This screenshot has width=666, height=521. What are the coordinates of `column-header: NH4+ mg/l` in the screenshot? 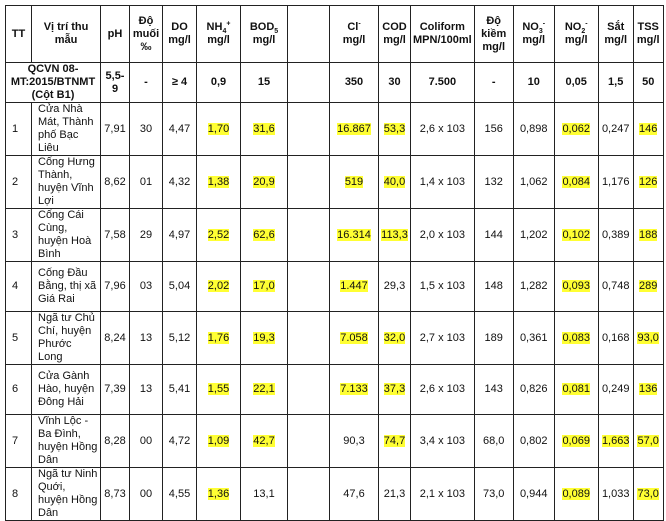 It's located at (218, 34).